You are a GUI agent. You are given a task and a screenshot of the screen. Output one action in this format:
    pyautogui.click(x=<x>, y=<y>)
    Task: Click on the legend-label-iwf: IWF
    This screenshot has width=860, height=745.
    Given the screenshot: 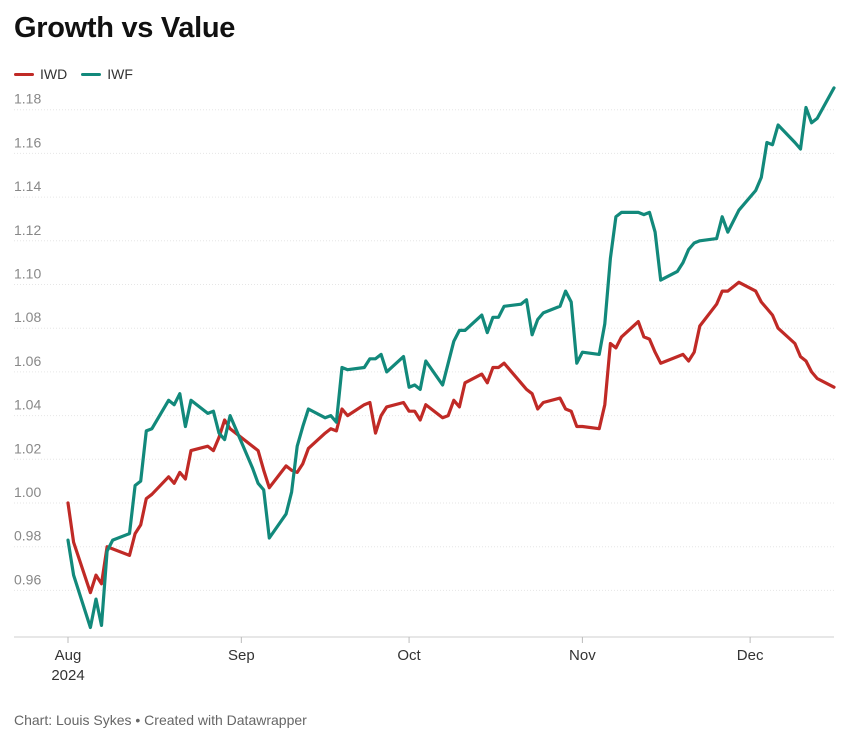 What is the action you would take?
    pyautogui.click(x=120, y=74)
    